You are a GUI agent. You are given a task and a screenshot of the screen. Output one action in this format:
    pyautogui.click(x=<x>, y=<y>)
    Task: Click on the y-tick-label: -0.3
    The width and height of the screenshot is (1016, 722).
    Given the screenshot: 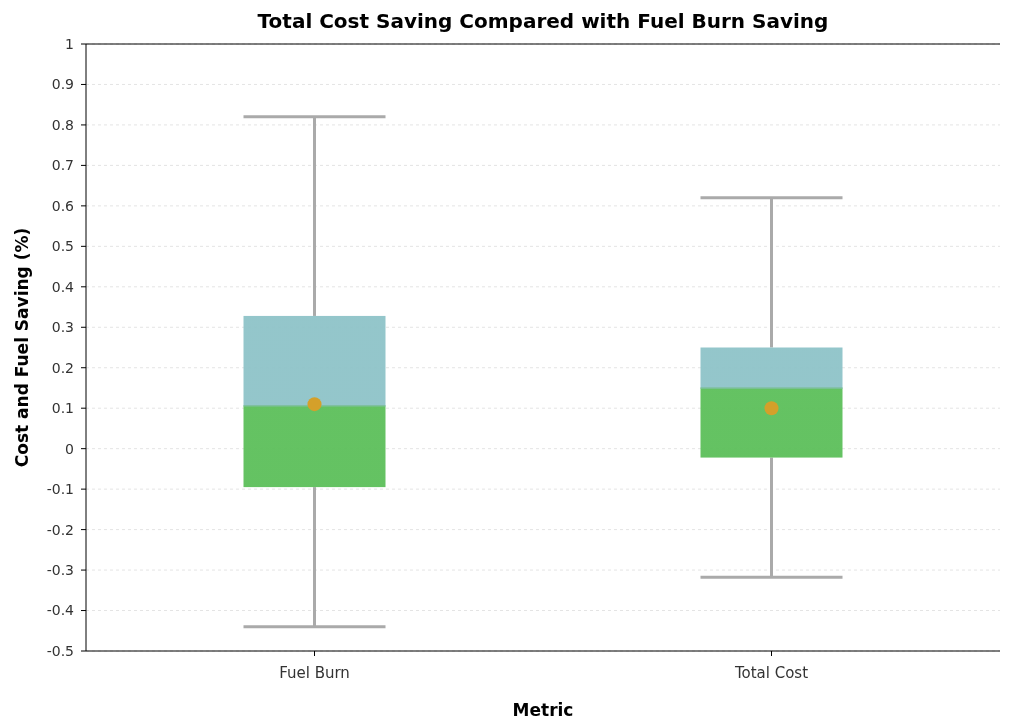 What is the action you would take?
    pyautogui.click(x=60, y=569)
    